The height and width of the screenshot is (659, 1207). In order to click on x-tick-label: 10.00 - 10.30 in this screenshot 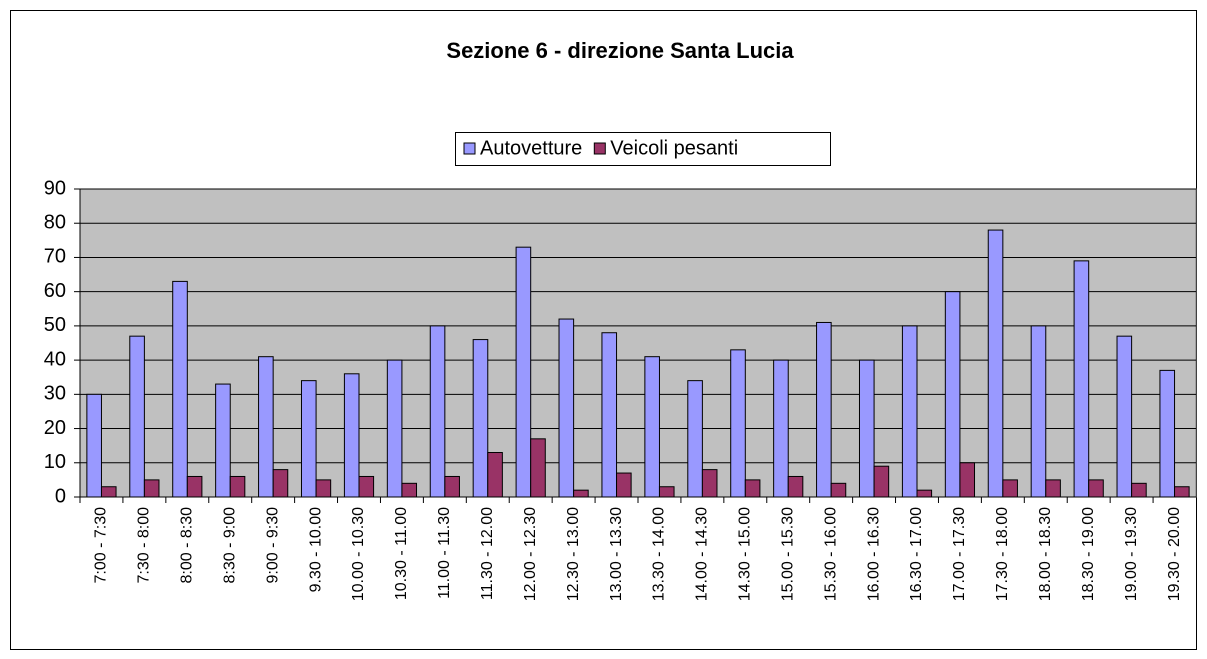, I will do `click(358, 554)`.